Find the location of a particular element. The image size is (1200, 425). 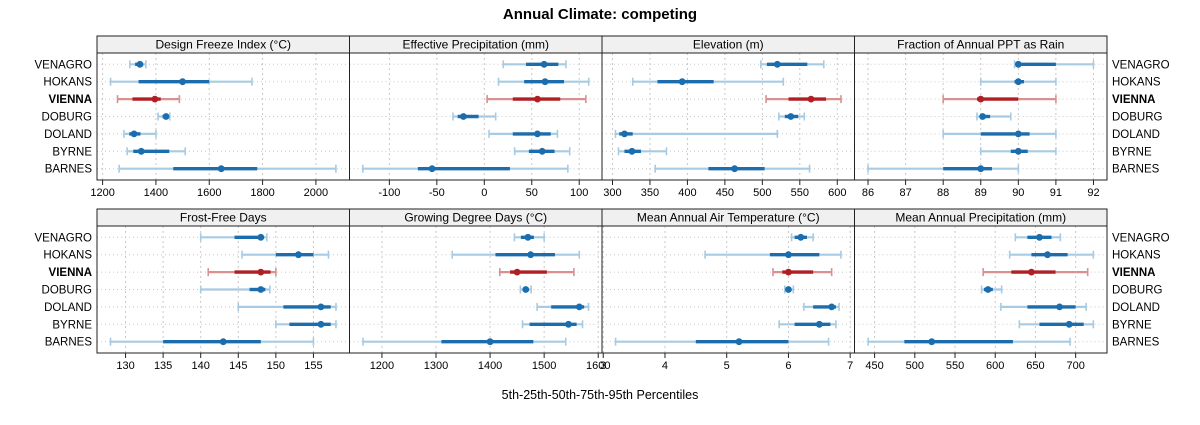

row-label-right-doland: DOLAND is located at coordinates (1136, 135).